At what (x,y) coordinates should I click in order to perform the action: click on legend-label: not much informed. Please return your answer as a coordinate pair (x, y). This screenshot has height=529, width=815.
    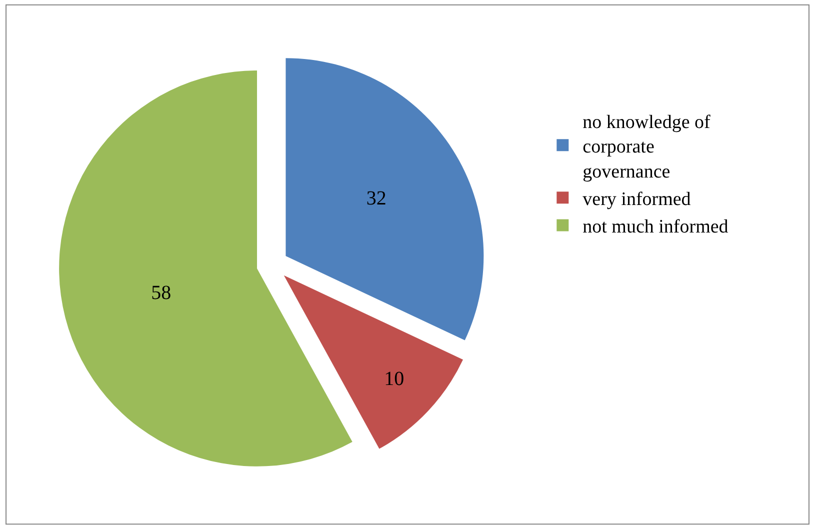
    Looking at the image, I should click on (655, 227).